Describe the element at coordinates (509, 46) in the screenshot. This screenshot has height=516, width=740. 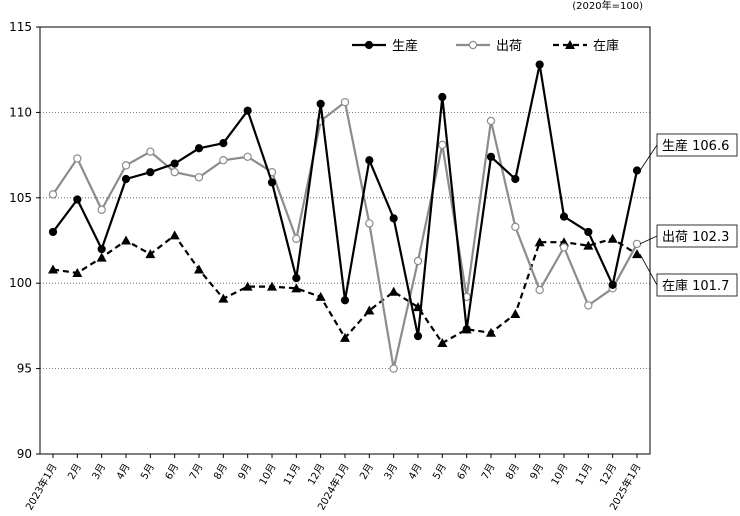
I see `legend-label: 出荷` at that location.